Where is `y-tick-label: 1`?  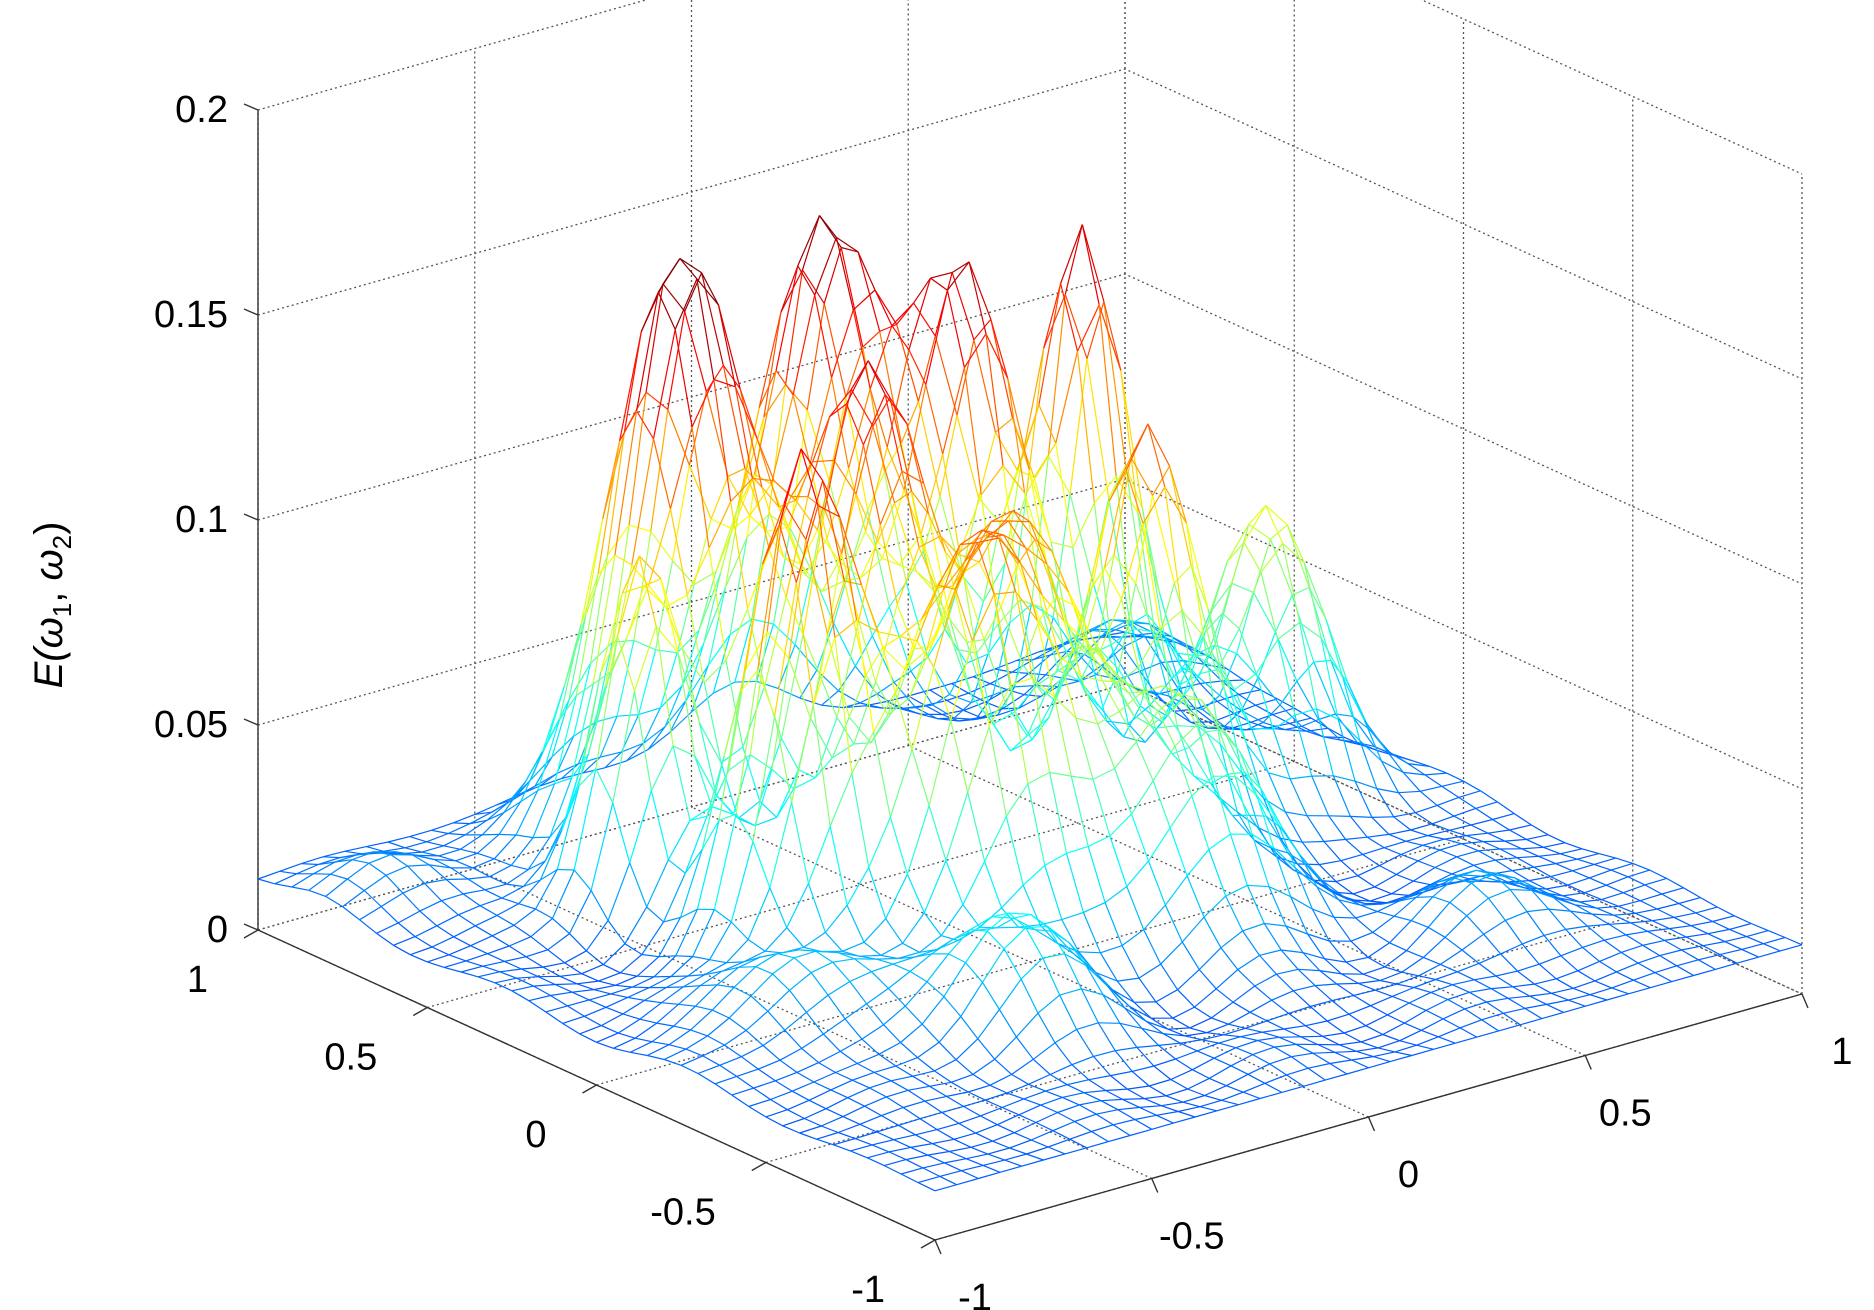
y-tick-label: 1 is located at coordinates (197, 980).